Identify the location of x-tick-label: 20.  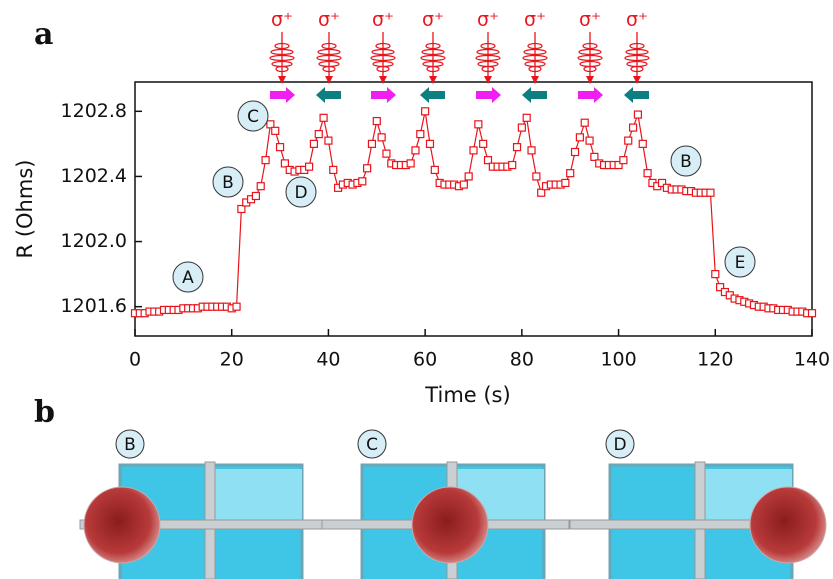
(232, 360).